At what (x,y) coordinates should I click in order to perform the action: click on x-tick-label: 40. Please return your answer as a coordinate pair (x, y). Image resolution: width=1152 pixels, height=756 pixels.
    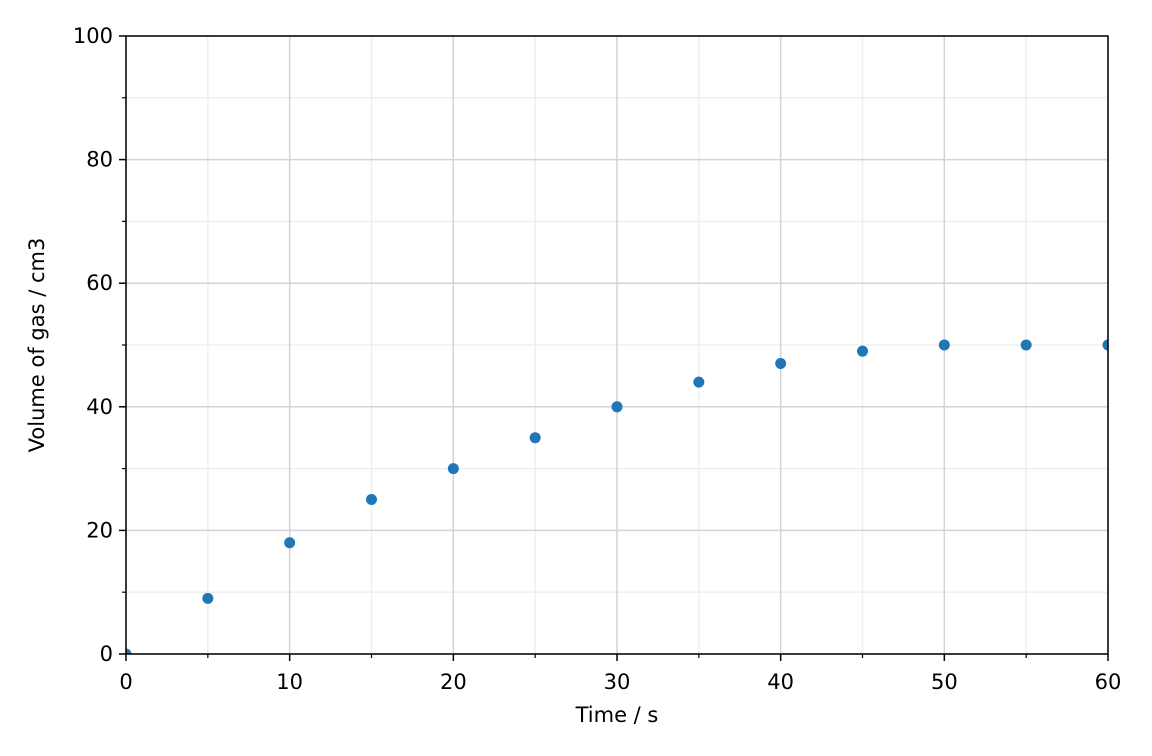
    Looking at the image, I should click on (780, 682).